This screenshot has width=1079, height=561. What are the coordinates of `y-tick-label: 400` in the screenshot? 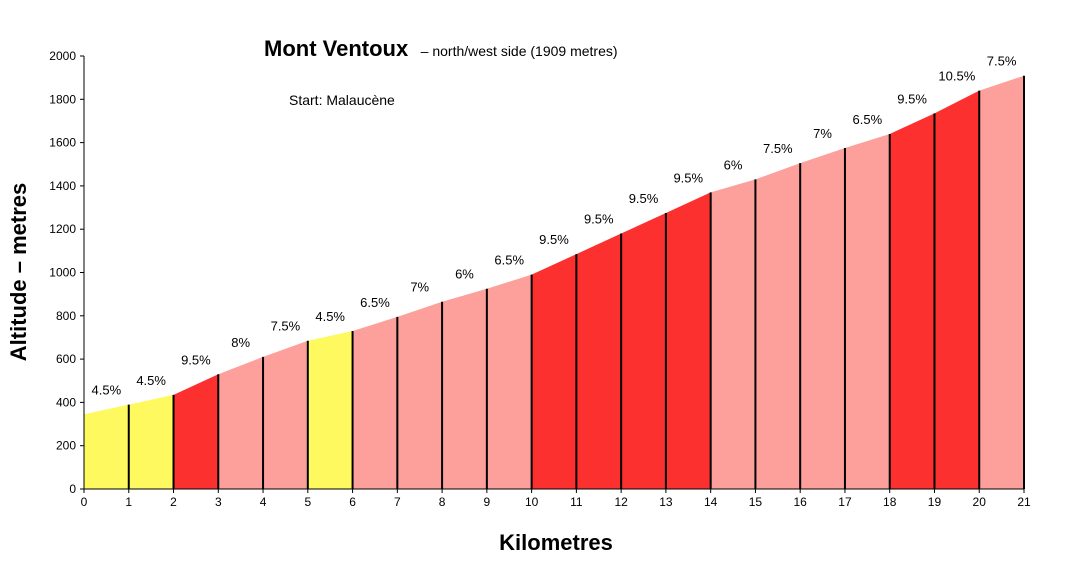 It's located at (66, 402).